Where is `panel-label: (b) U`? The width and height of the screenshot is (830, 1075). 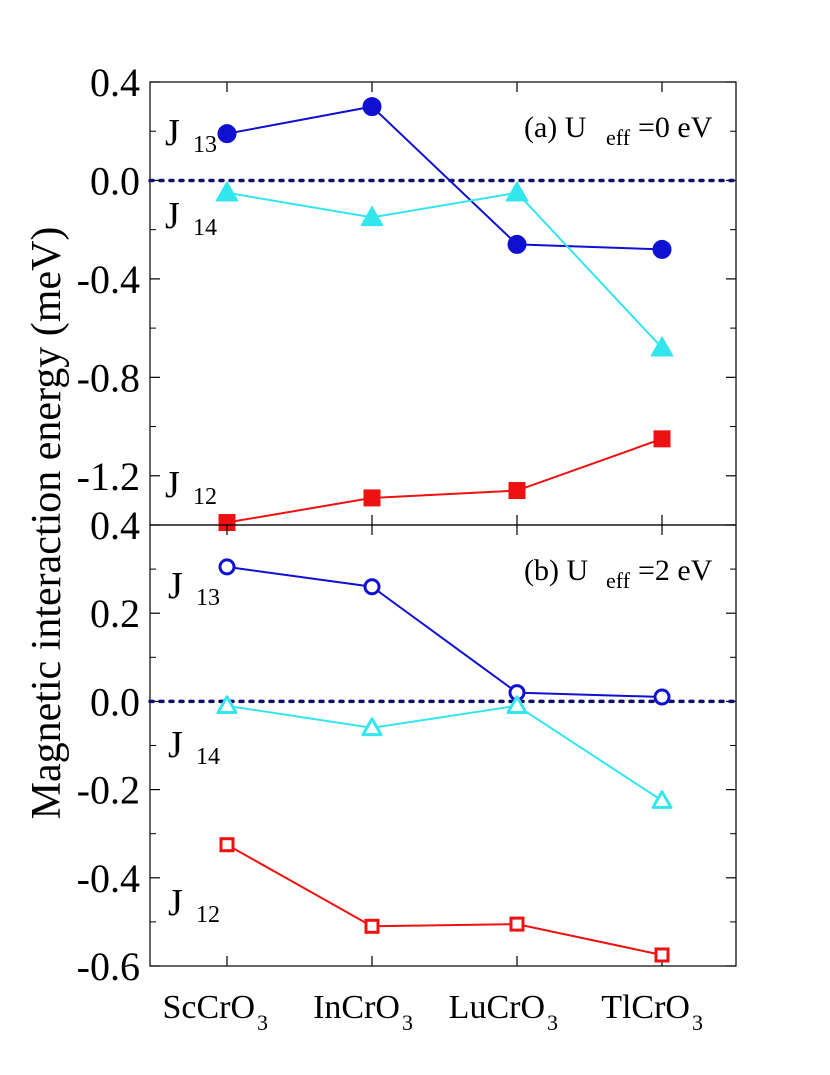 panel-label: (b) U is located at coordinates (556, 570).